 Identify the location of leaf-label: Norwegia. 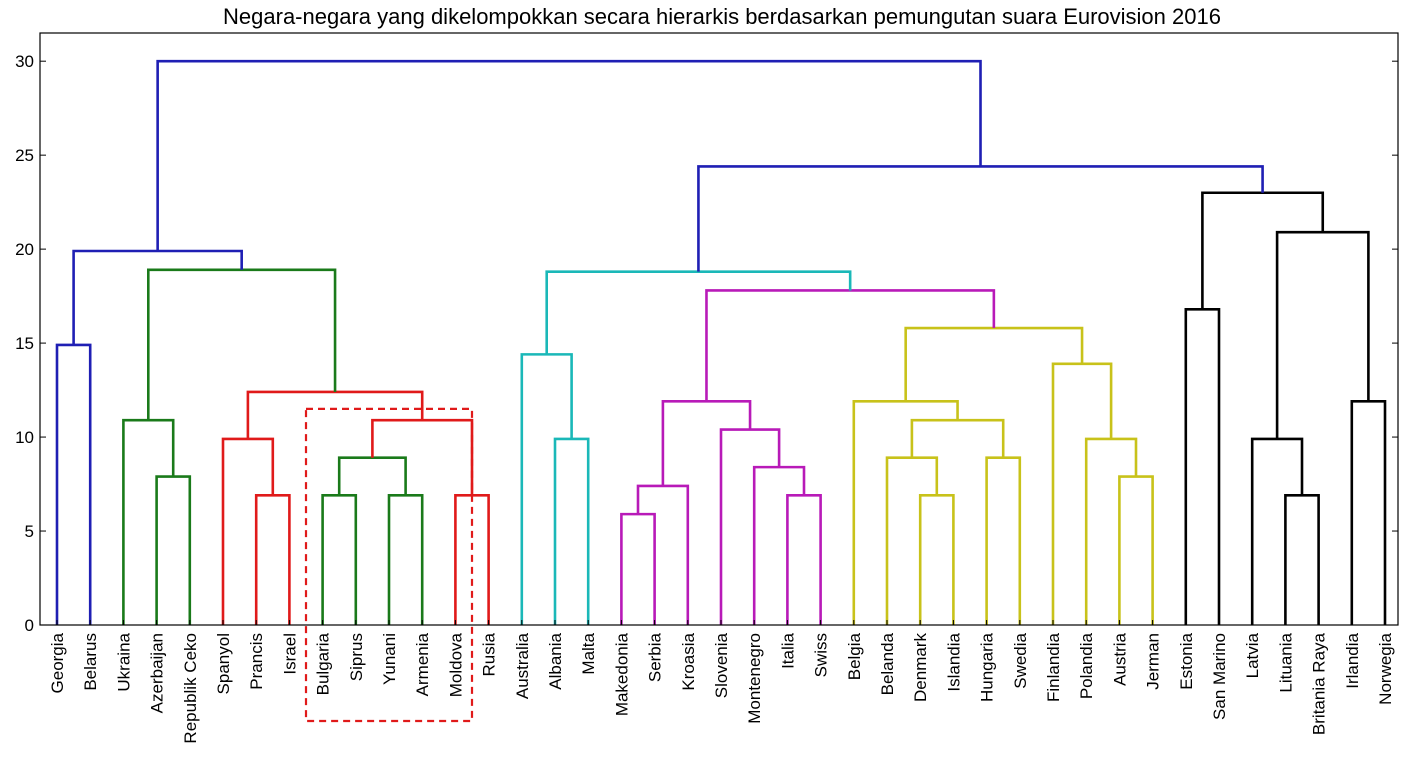
(1385, 668).